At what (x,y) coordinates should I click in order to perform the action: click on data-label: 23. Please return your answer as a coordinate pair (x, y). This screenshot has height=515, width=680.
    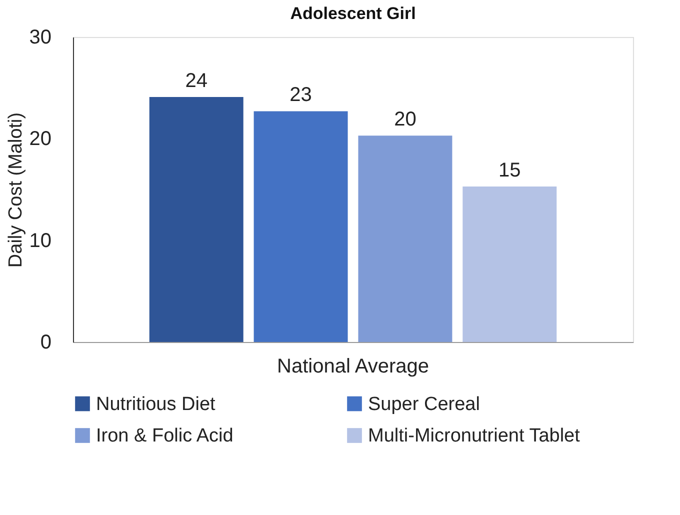
    Looking at the image, I should click on (301, 95).